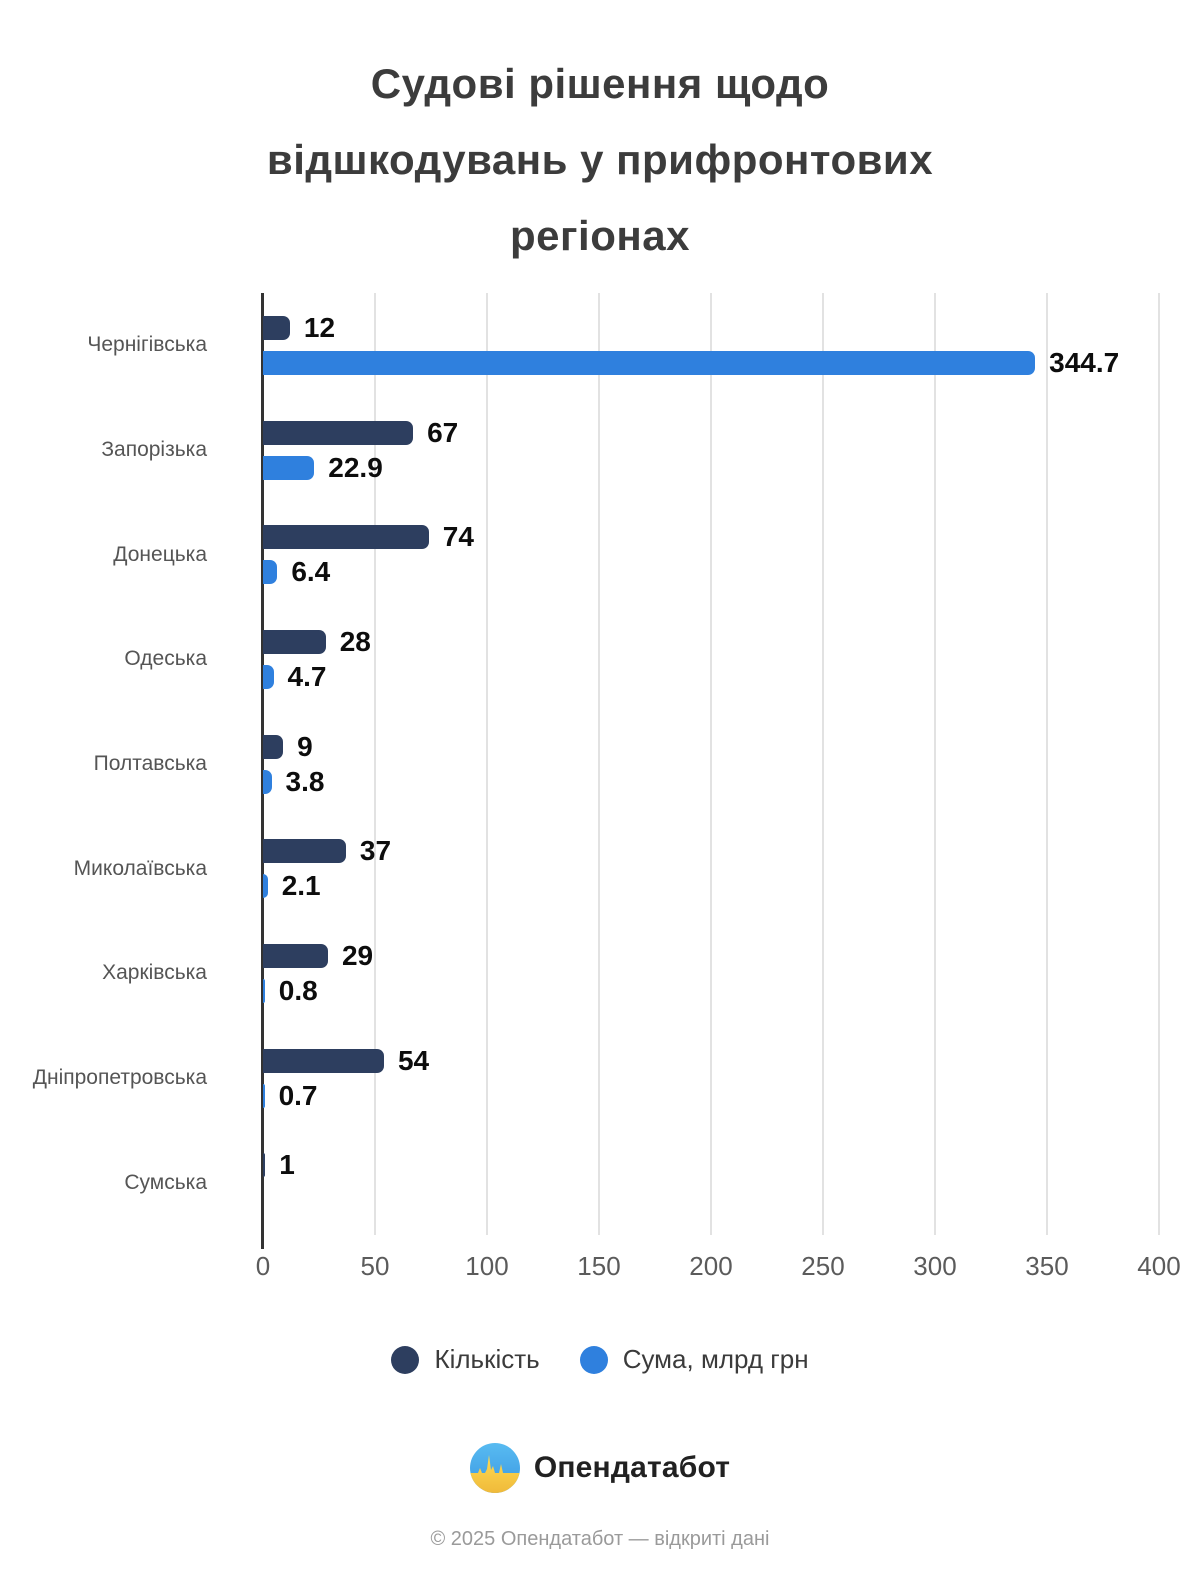 This screenshot has width=1200, height=1580. Describe the element at coordinates (731, 955) in the screenshot. I see `count-bar-line: 29` at that location.